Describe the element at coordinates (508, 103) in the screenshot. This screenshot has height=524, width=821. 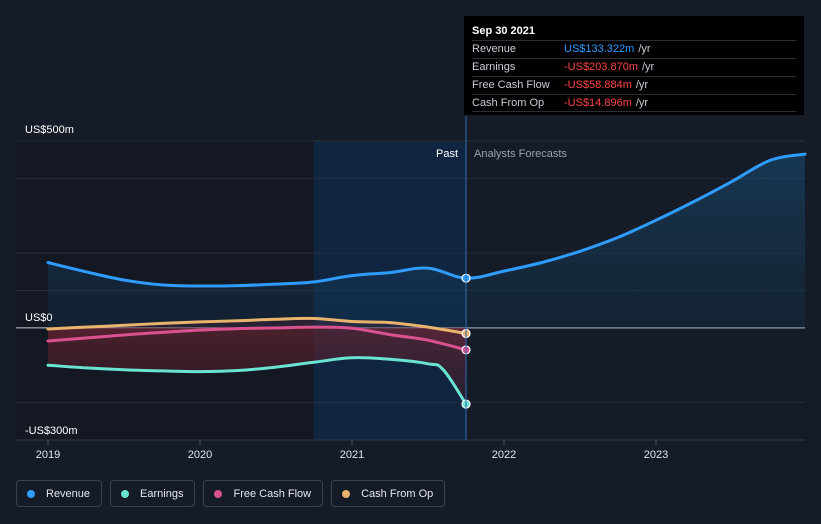
I see `tooltip-label: Cash From Op` at that location.